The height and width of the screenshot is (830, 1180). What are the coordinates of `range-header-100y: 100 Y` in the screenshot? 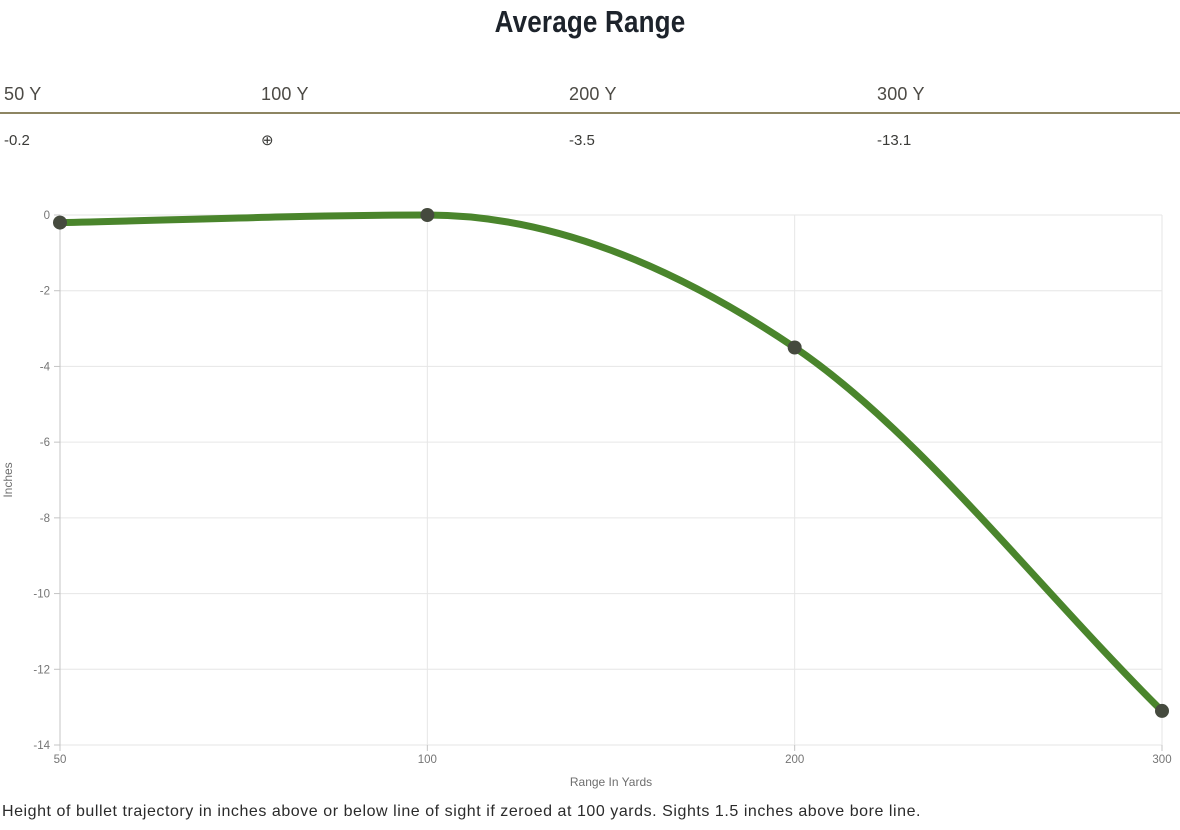 It's located at (285, 94).